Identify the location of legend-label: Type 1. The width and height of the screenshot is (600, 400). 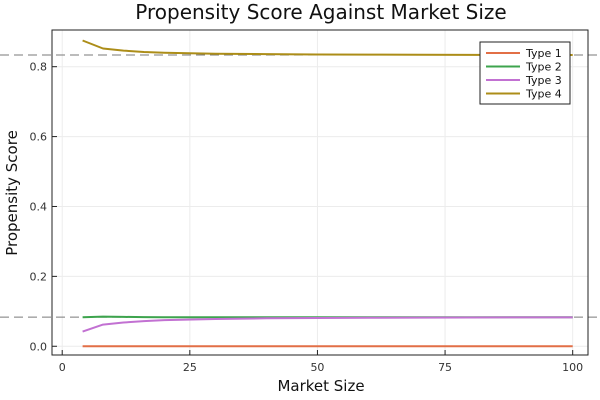
(543, 53).